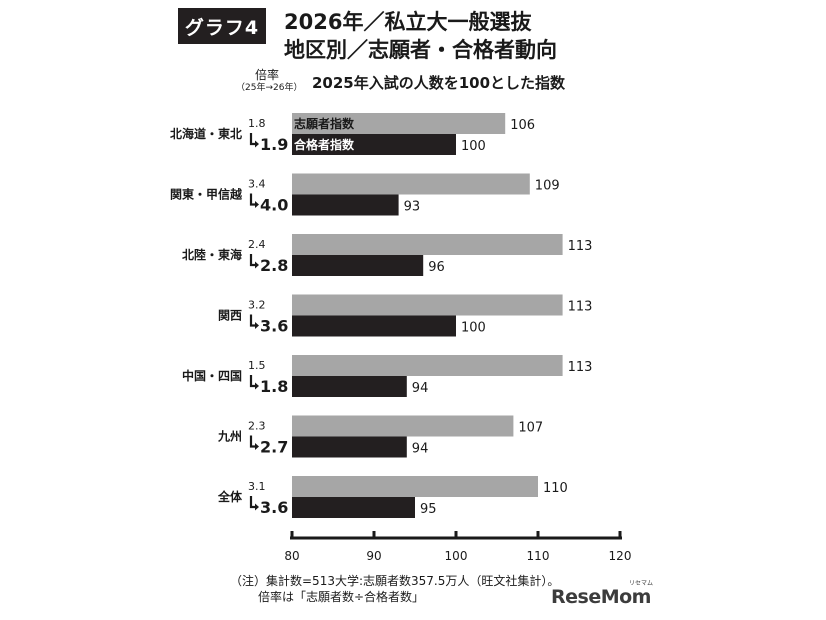  I want to click on category-label: 関西, so click(230, 316).